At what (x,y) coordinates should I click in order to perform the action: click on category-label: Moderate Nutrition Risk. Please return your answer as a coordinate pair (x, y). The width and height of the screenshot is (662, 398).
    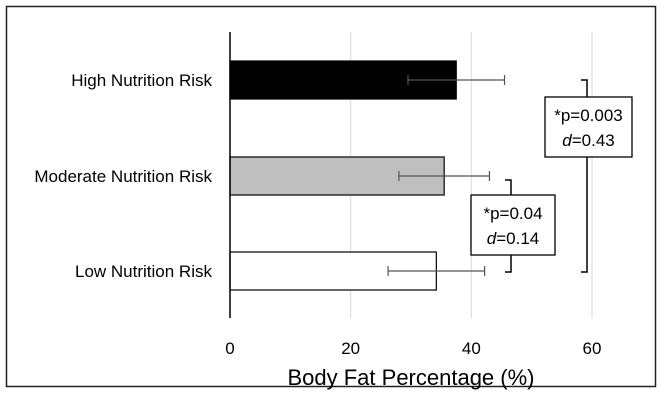
    Looking at the image, I should click on (123, 176).